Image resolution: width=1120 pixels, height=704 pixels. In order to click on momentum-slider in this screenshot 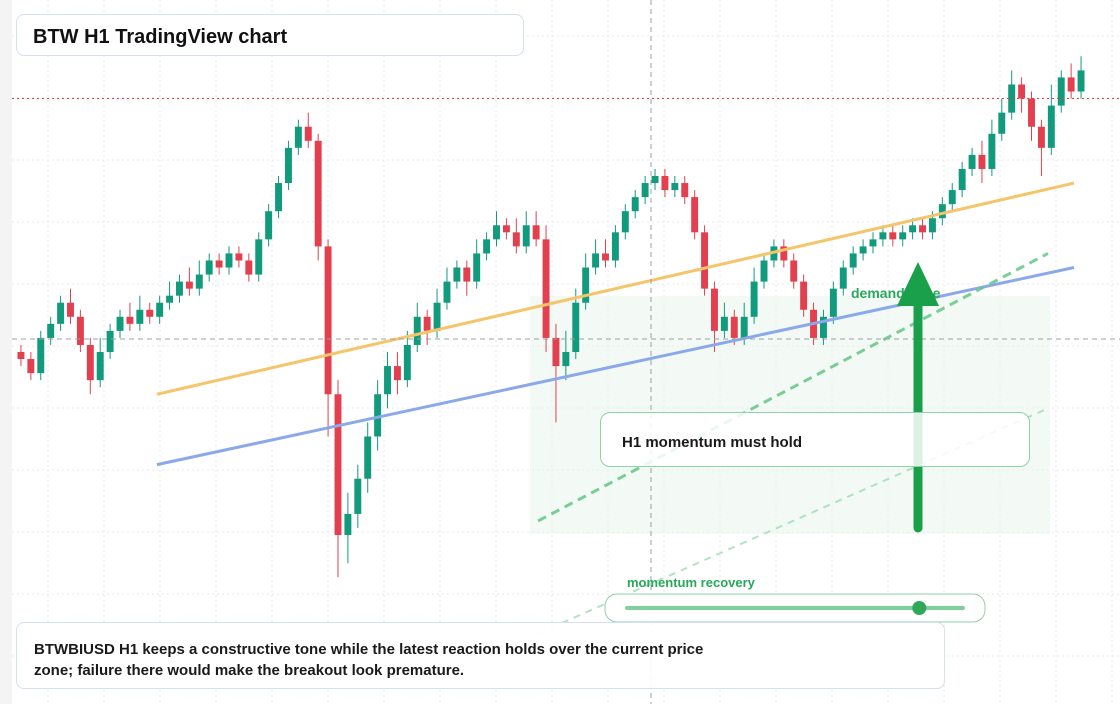, I will do `click(795, 608)`.